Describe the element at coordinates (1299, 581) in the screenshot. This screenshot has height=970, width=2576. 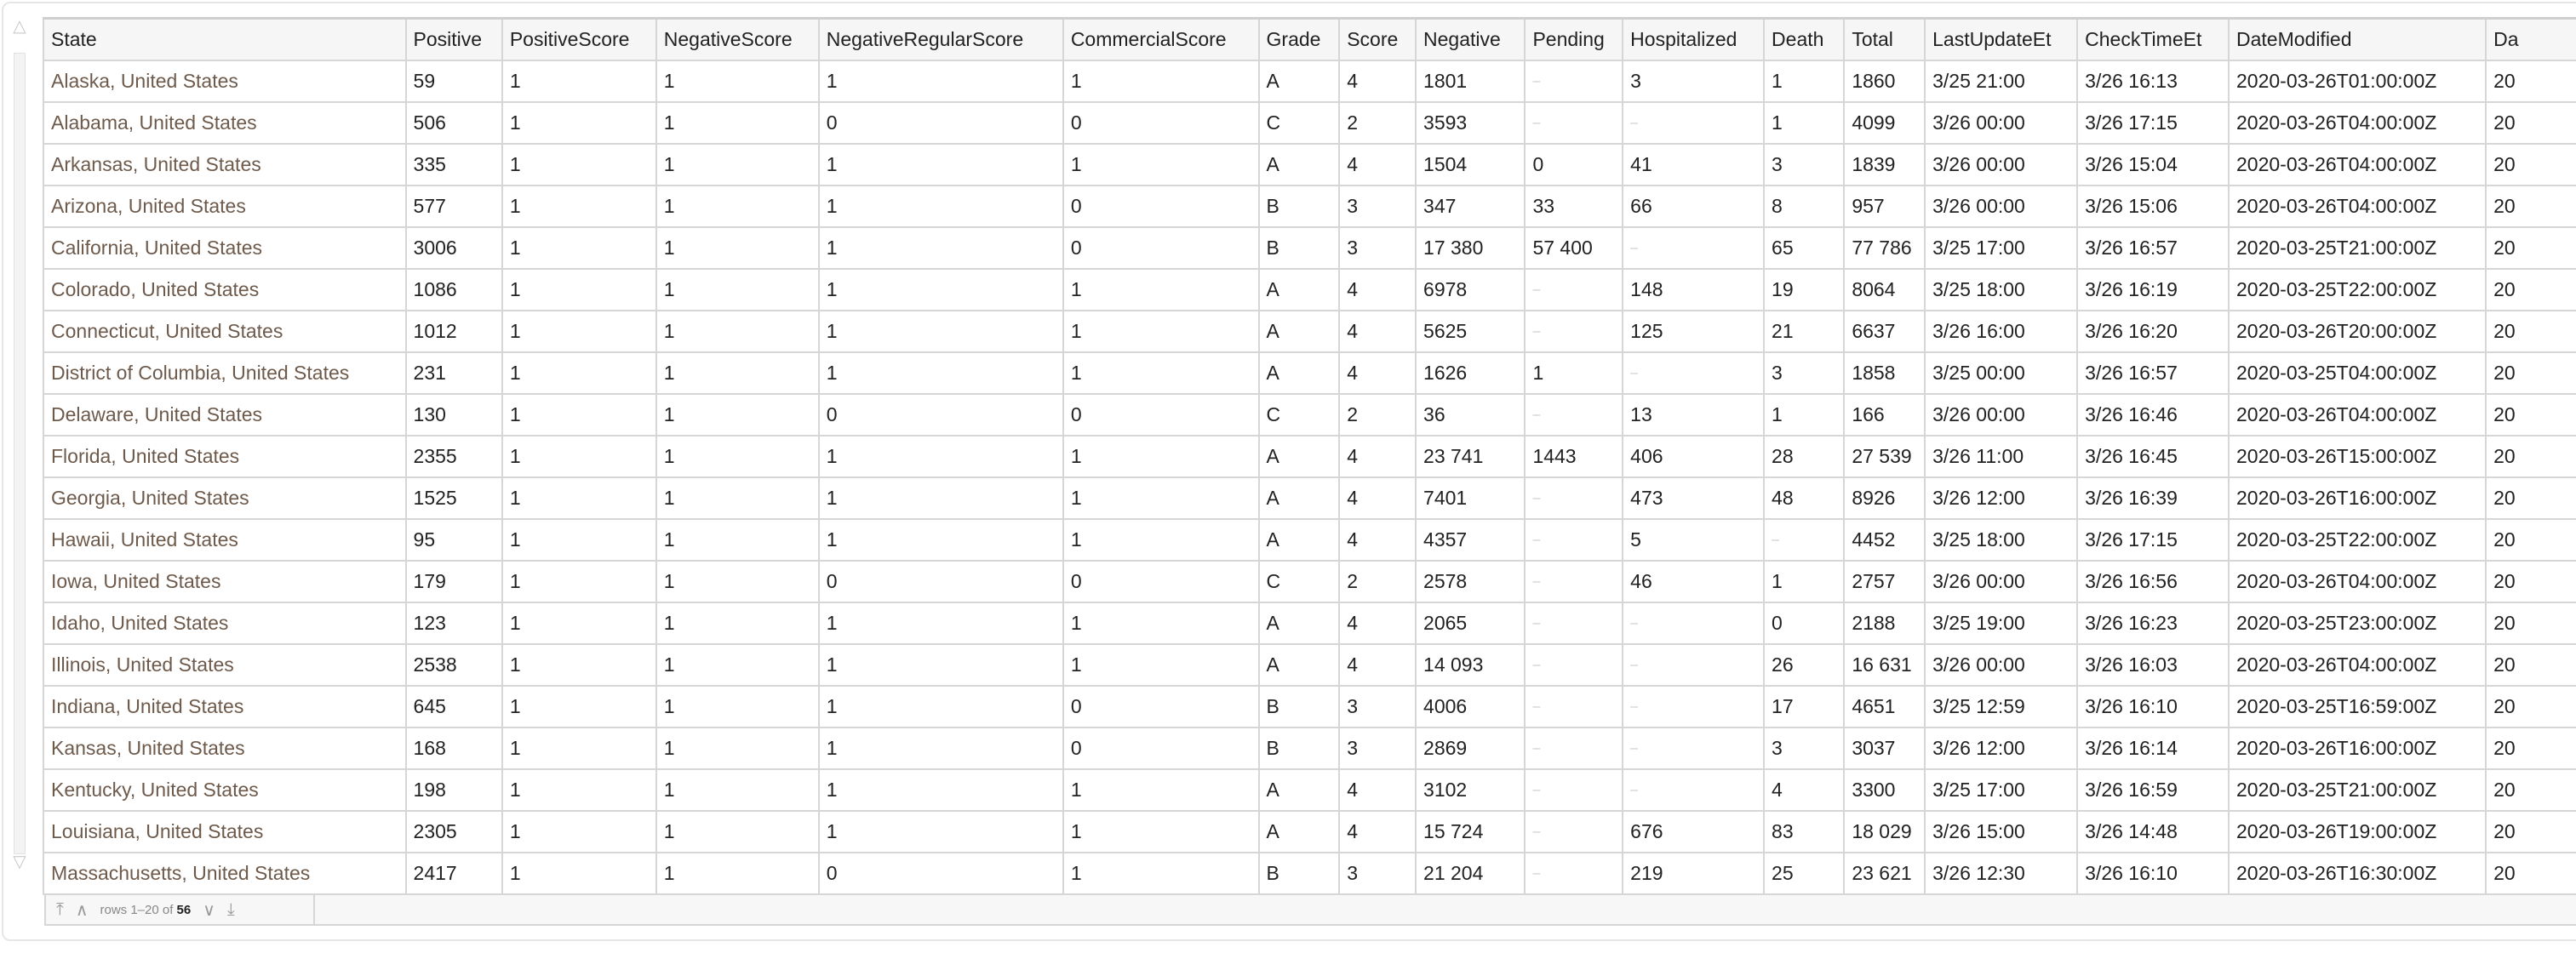
I see `cell-grade: C` at that location.